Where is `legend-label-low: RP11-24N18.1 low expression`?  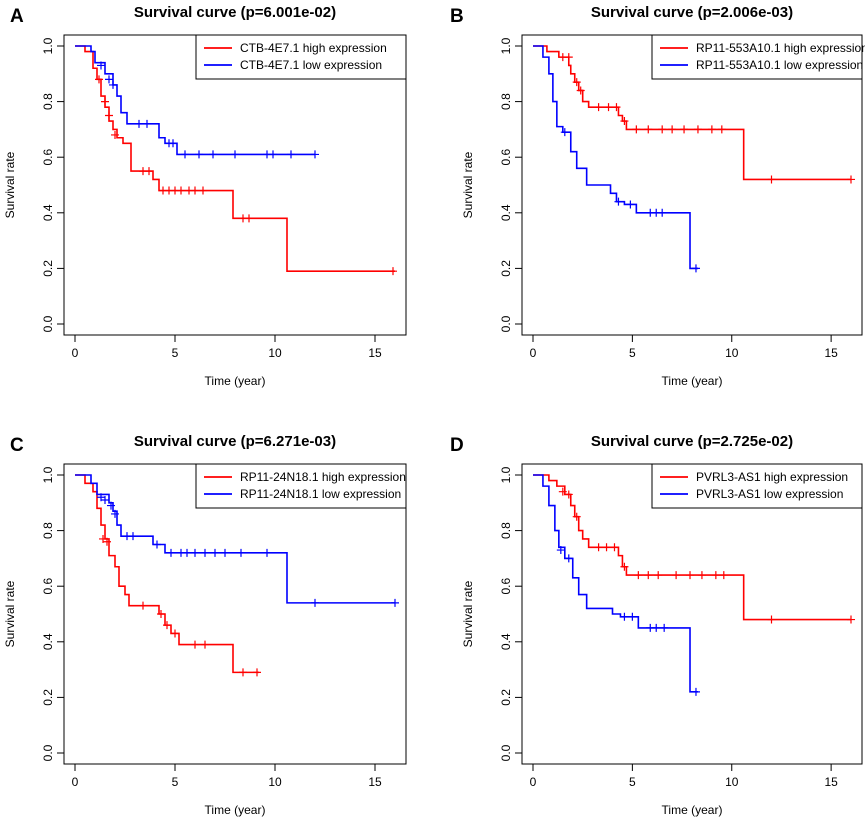
legend-label-low: RP11-24N18.1 low expression is located at coordinates (320, 494).